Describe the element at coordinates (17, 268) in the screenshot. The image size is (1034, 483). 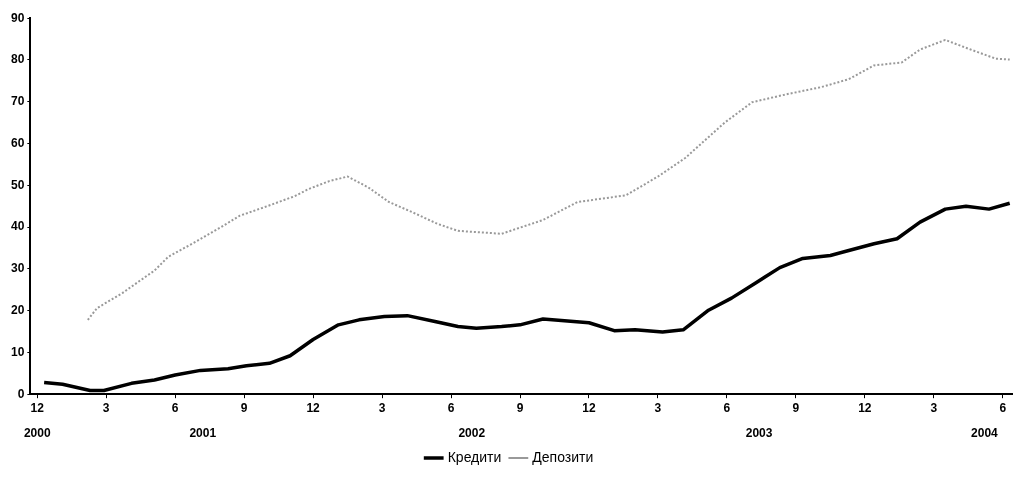
I see `y-tick-label: 30` at that location.